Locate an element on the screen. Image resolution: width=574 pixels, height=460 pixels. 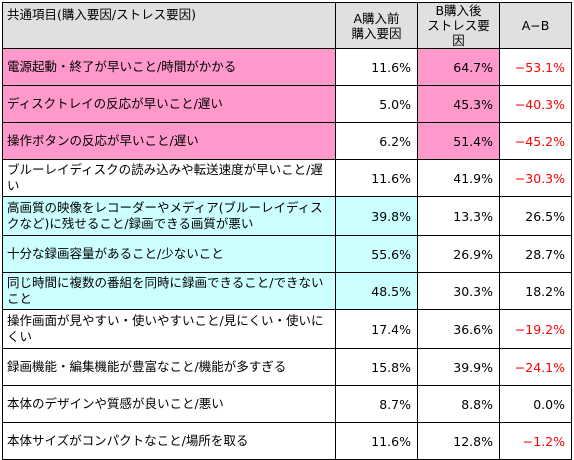
value-b: 26.9% is located at coordinates (458, 254).